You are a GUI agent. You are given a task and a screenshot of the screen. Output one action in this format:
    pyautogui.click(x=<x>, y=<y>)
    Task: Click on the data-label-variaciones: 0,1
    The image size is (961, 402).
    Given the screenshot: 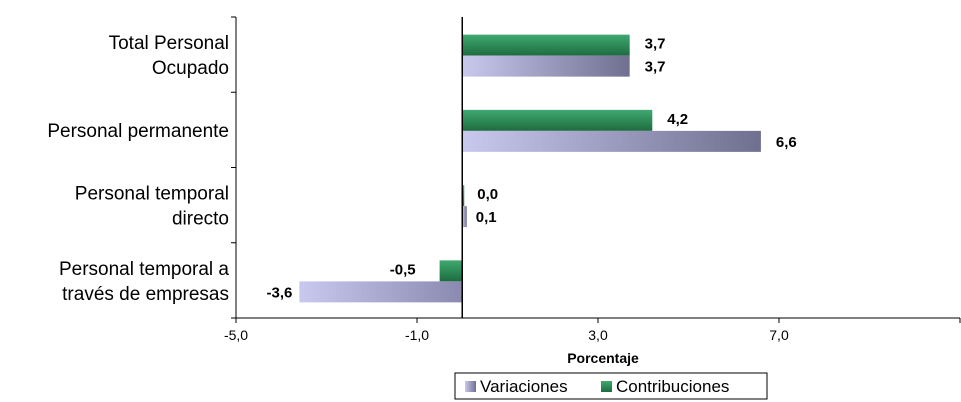 What is the action you would take?
    pyautogui.click(x=486, y=217)
    